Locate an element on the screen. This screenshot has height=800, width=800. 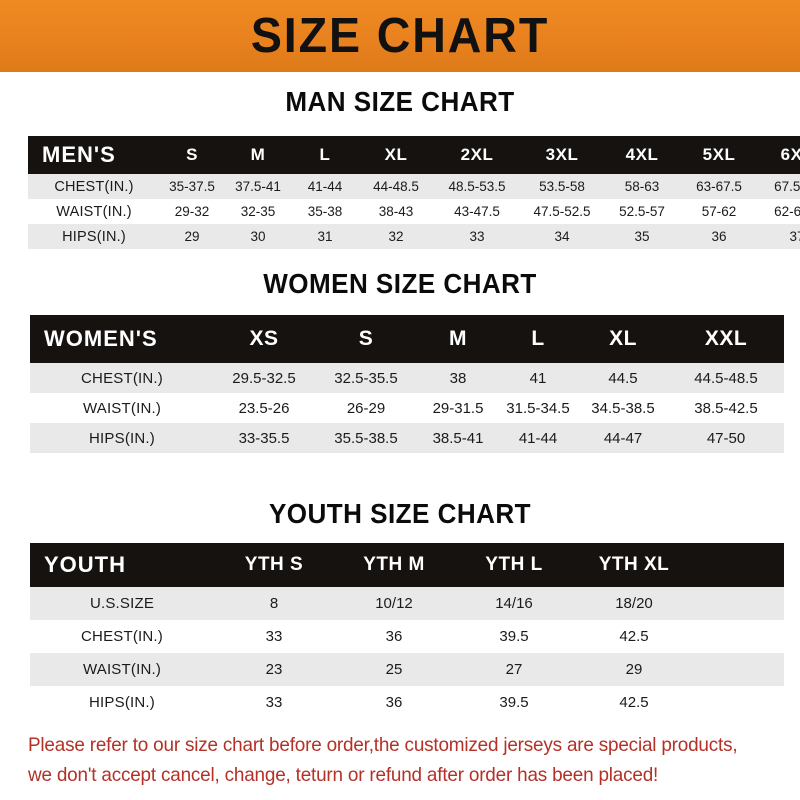
youth-row-label: WAIST(IN.) is located at coordinates (122, 669).